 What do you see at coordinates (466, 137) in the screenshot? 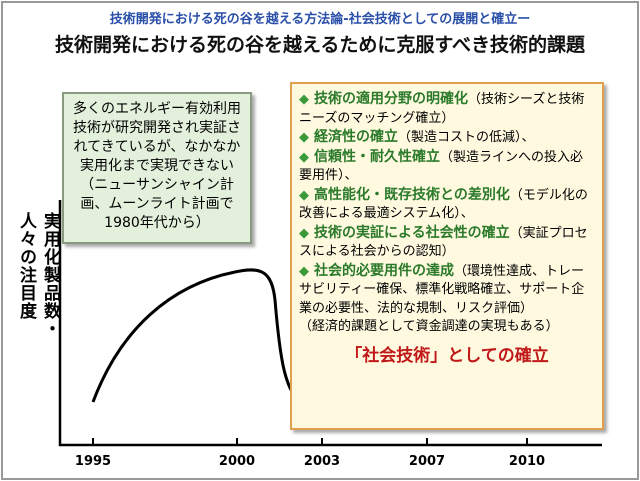
I see `issue-note: （製造コストの低減）、` at bounding box center [466, 137].